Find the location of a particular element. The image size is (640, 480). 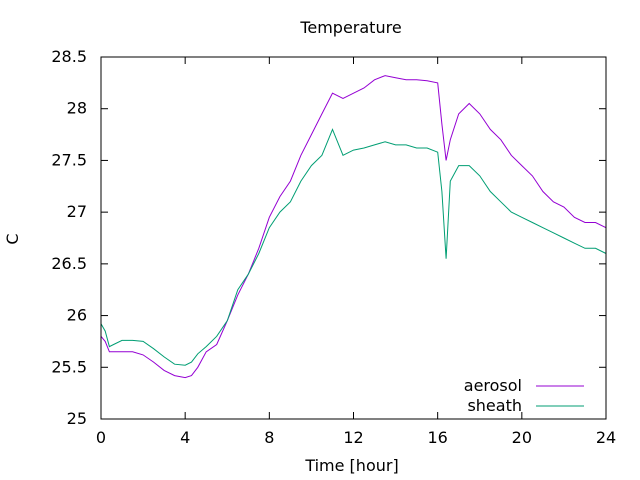

x-axis-label: Time [hour] is located at coordinates (351, 465).